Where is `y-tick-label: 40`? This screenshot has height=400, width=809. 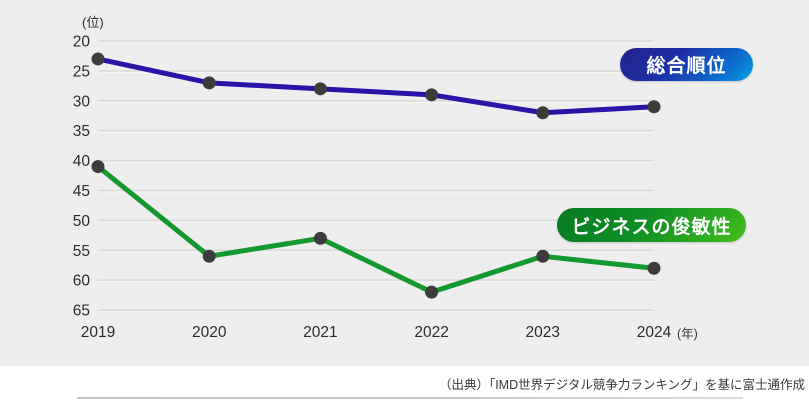 y-tick-label: 40 is located at coordinates (82, 161).